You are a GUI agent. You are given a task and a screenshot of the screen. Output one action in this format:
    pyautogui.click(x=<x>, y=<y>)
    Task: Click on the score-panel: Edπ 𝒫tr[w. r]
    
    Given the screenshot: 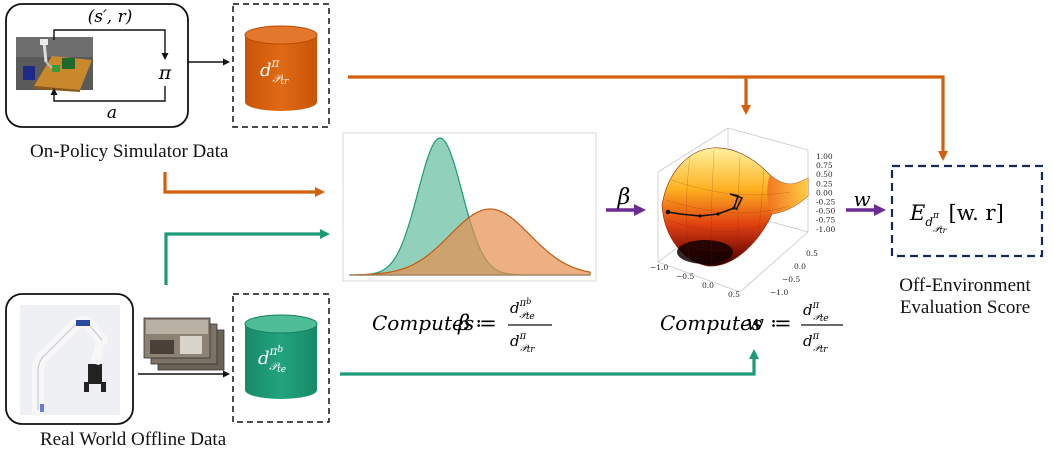 What is the action you would take?
    pyautogui.click(x=967, y=211)
    